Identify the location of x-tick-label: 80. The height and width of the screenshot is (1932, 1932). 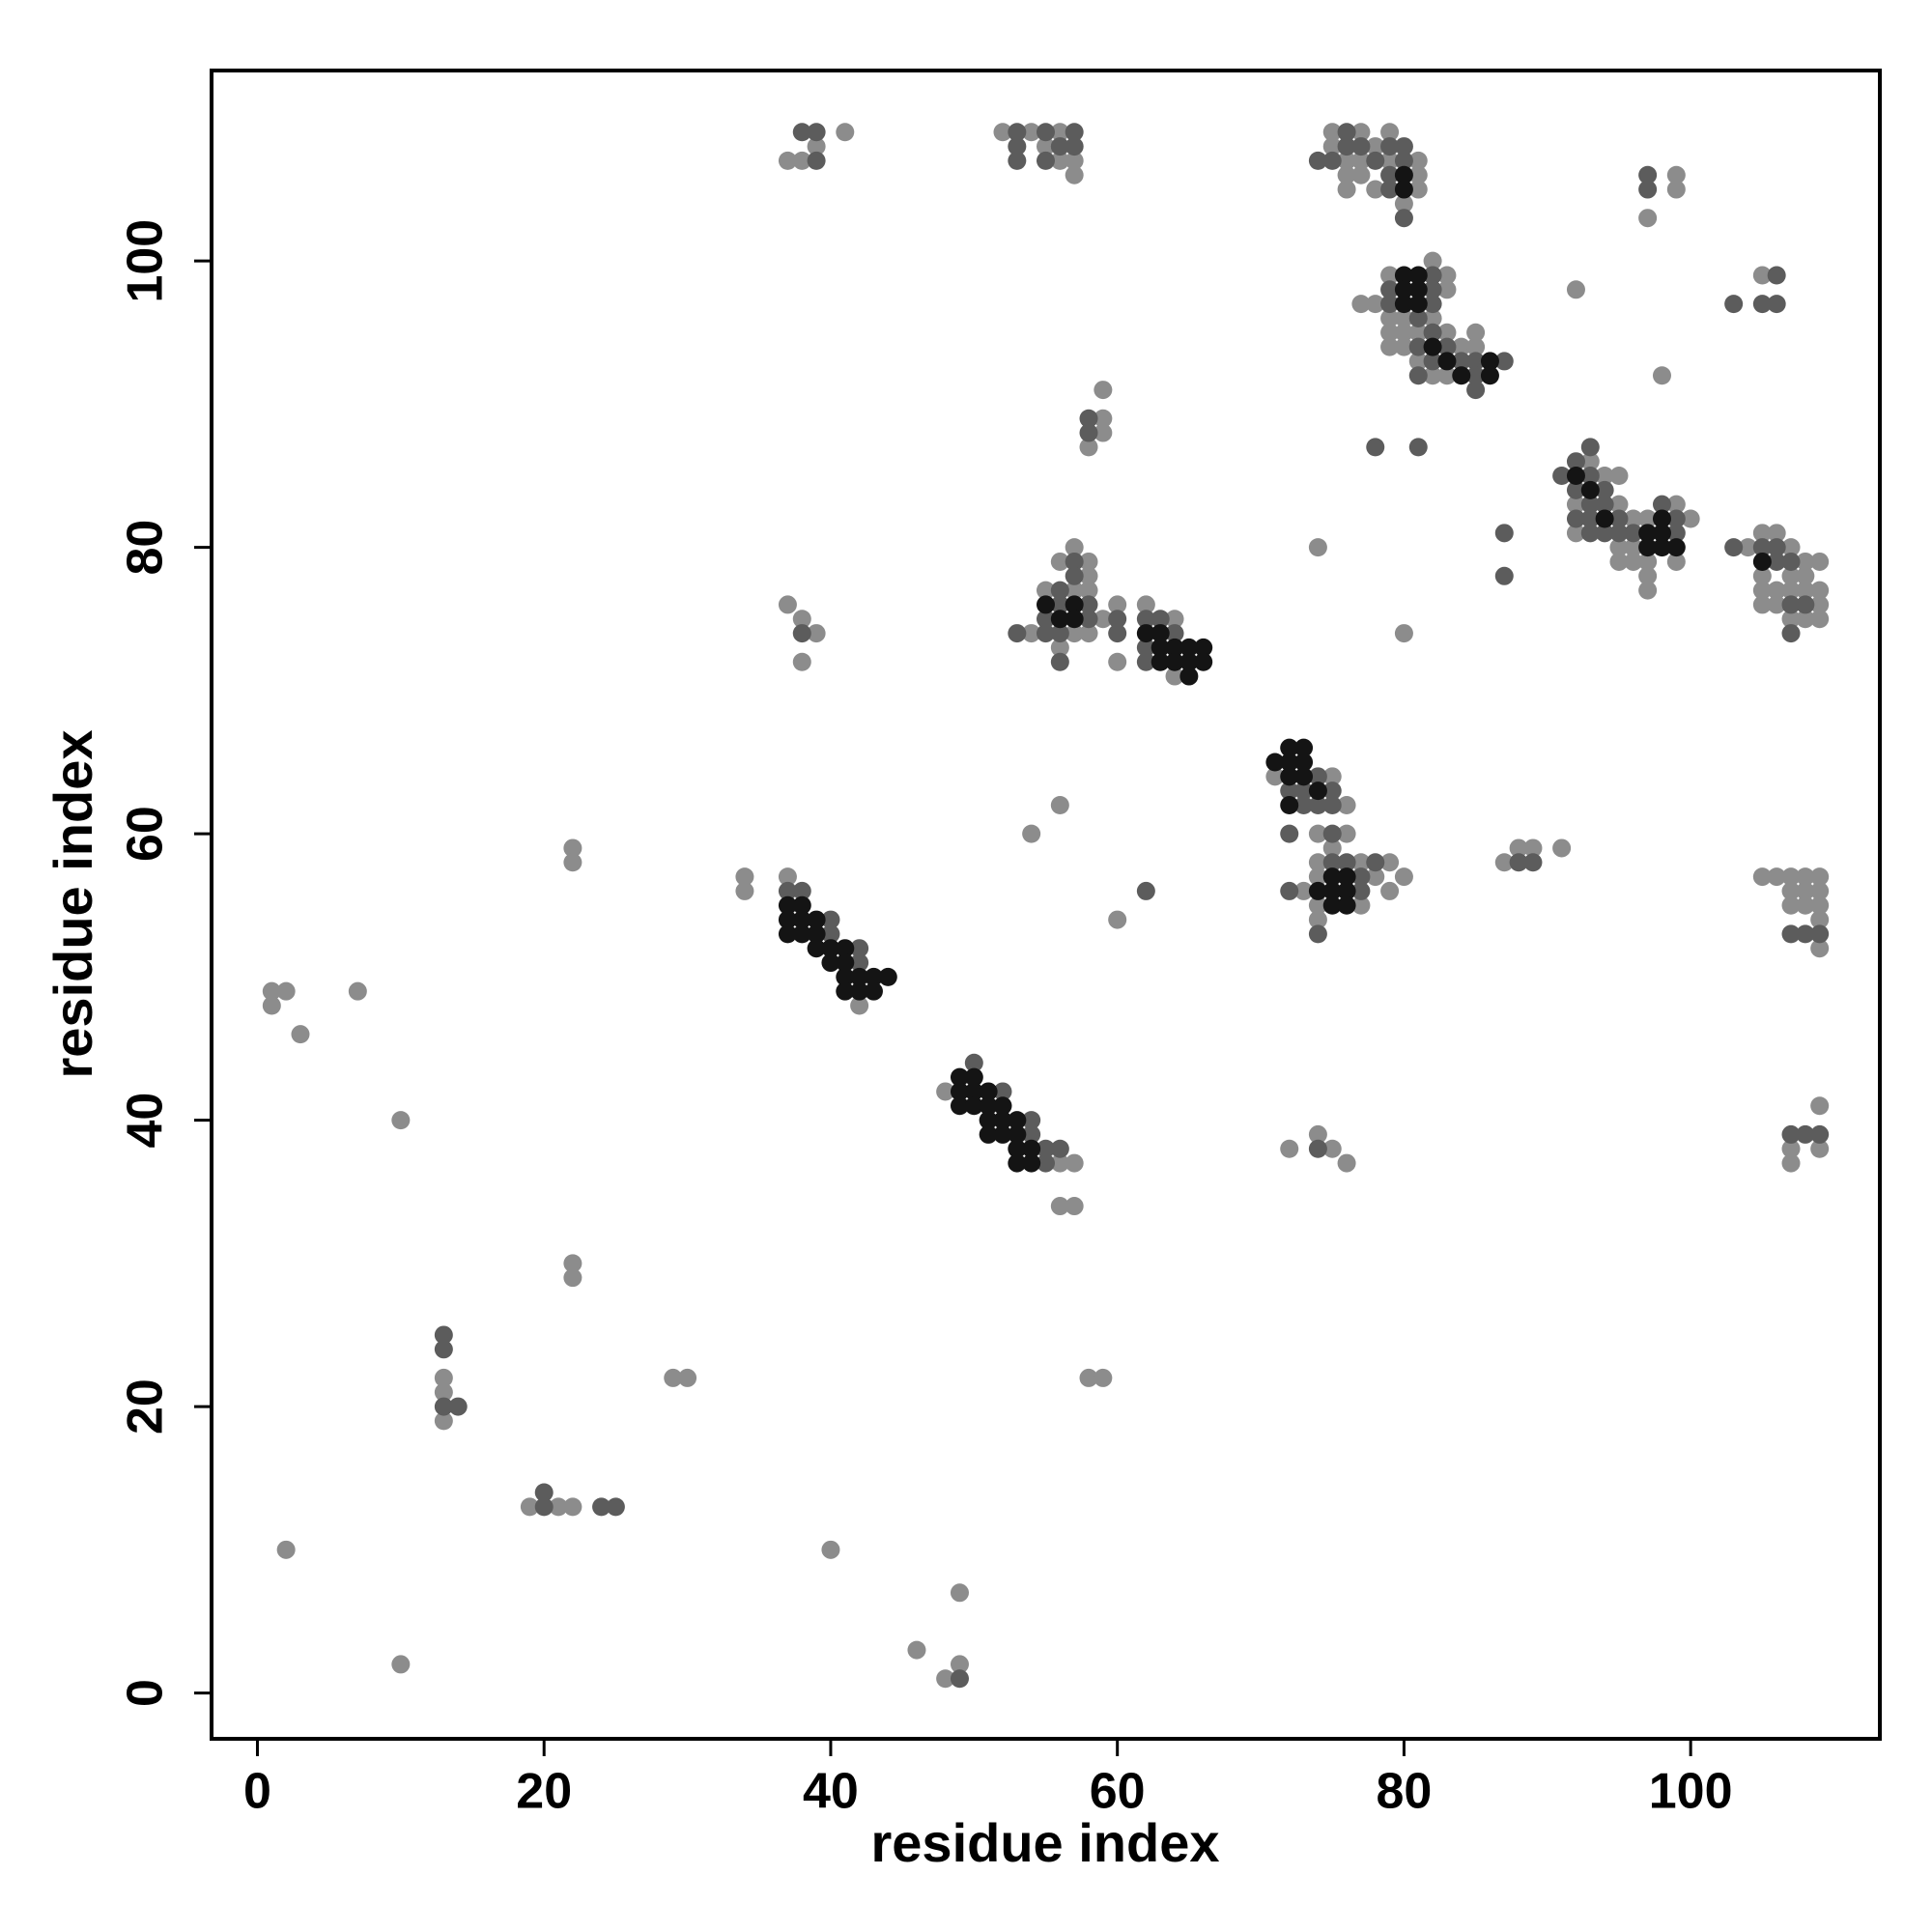
(1404, 1792).